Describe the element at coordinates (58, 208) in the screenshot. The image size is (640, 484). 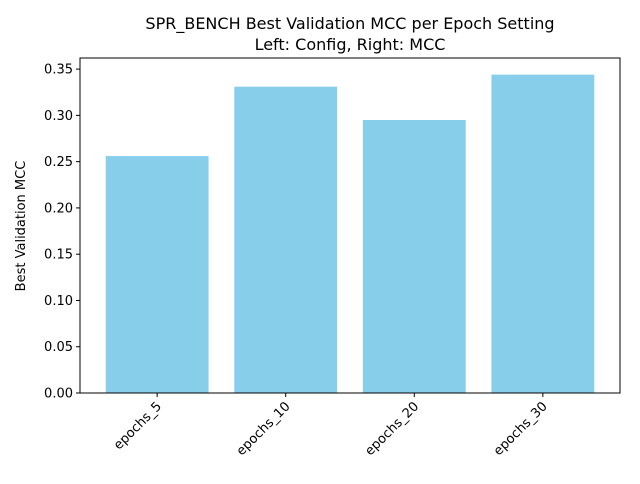
I see `y-tick-label: 0.20` at that location.